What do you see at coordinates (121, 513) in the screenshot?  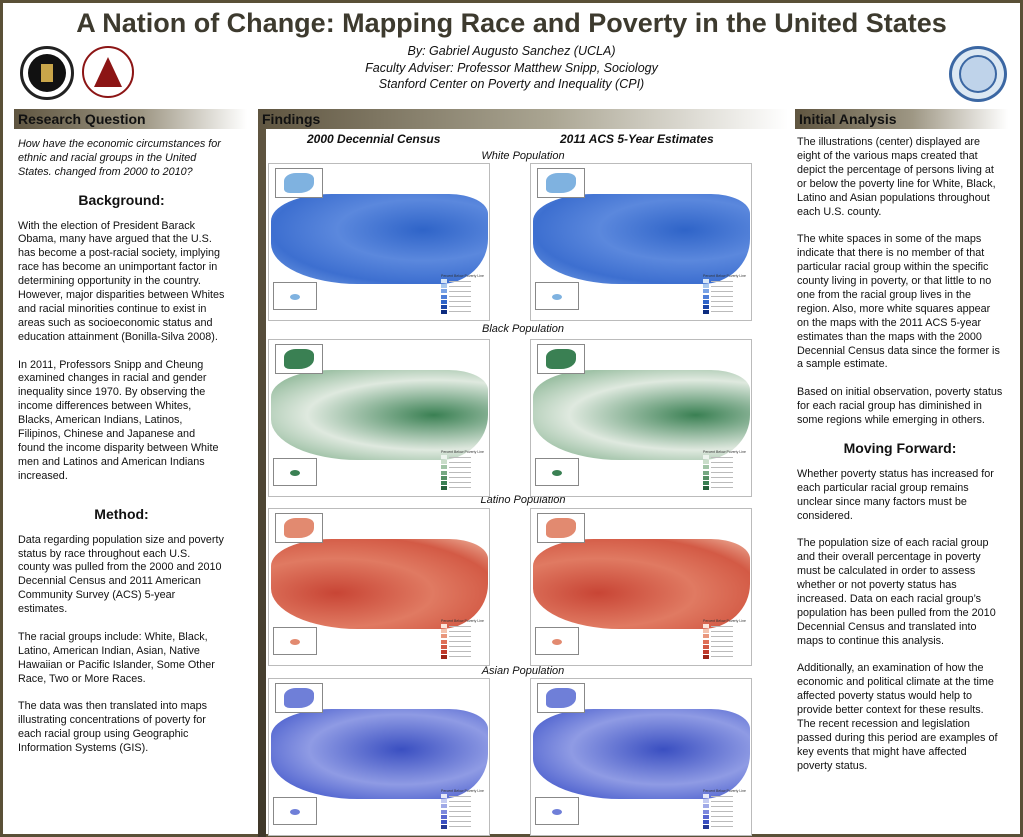 I see `method-heading: Method:` at bounding box center [121, 513].